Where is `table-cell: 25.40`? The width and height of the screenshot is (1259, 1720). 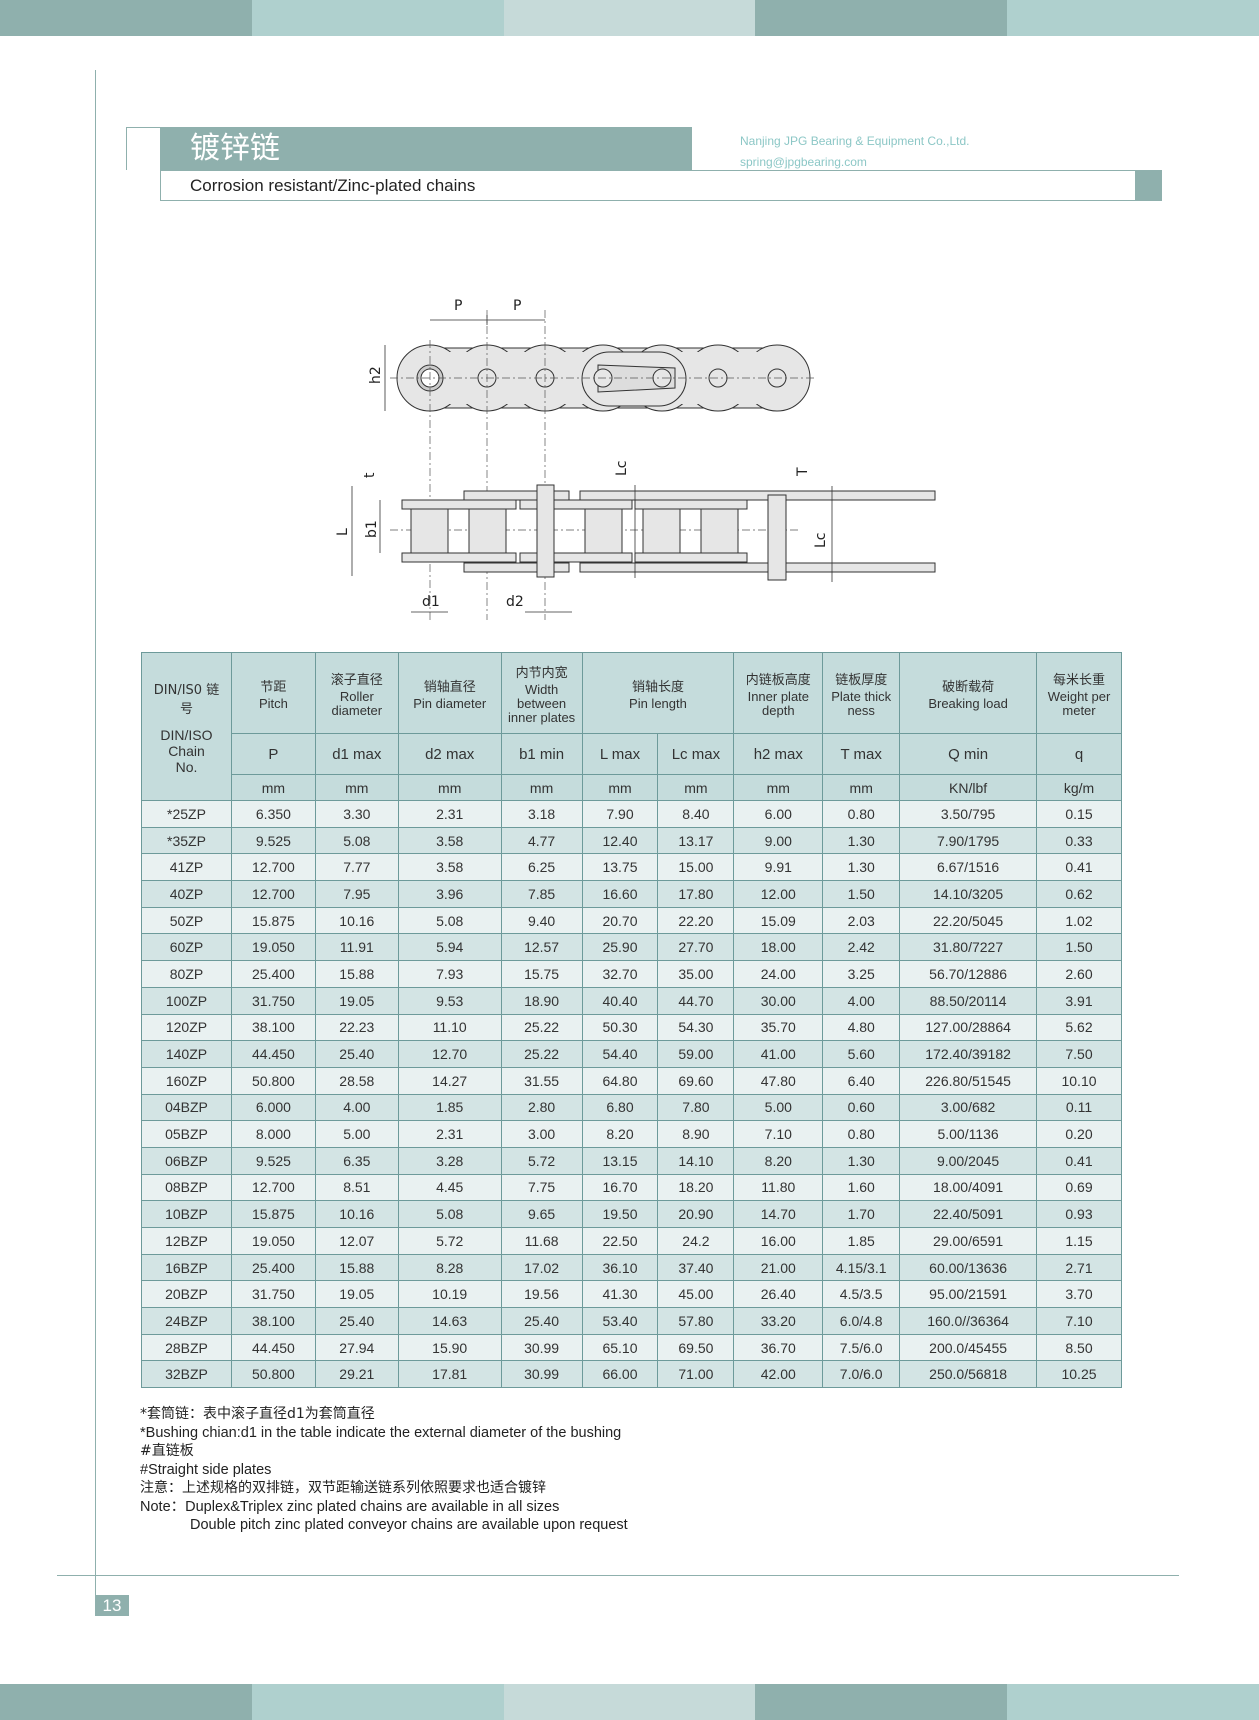
table-cell: 25.40 is located at coordinates (356, 1054).